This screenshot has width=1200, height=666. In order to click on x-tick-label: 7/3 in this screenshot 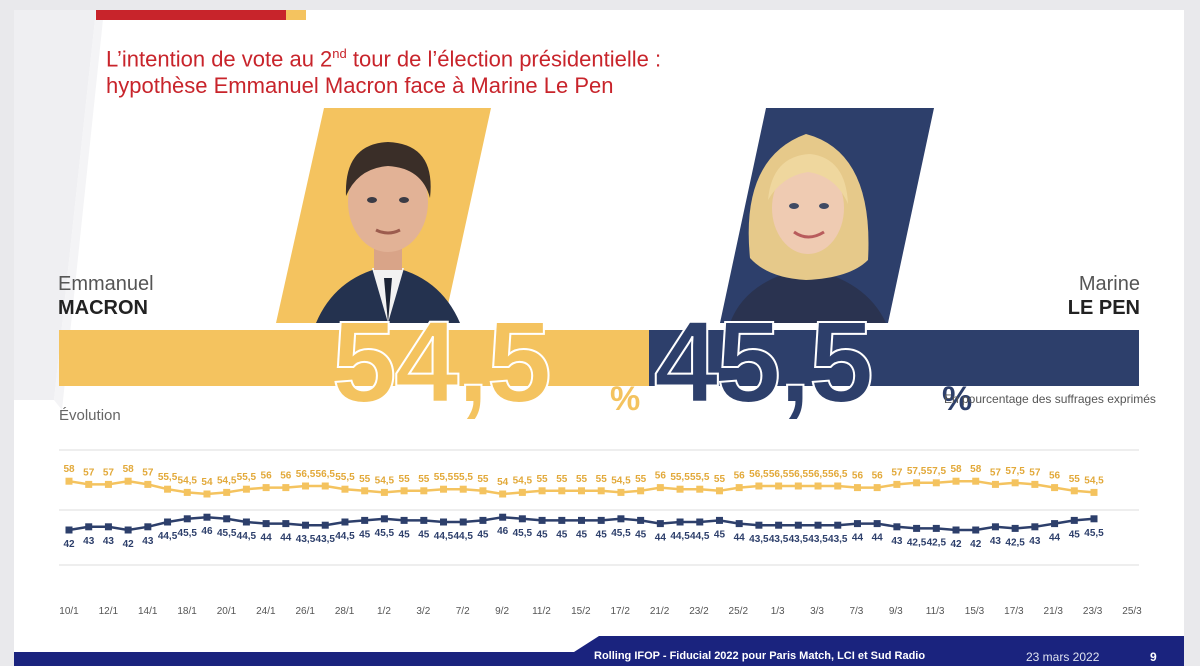, I will do `click(856, 611)`.